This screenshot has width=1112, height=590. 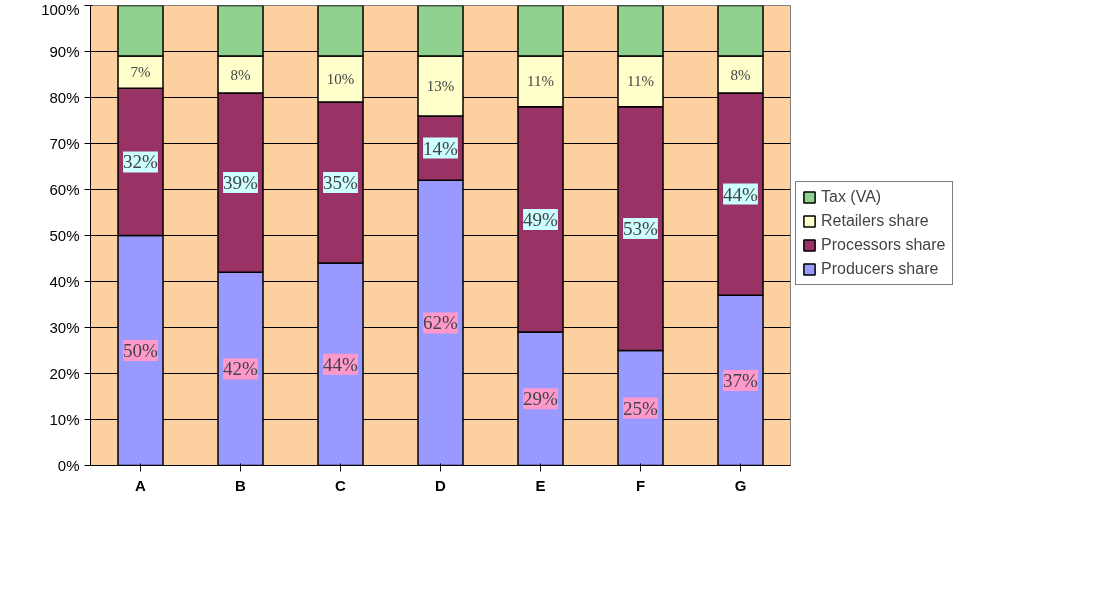 What do you see at coordinates (64, 97) in the screenshot?
I see `y-tick-label: 80%` at bounding box center [64, 97].